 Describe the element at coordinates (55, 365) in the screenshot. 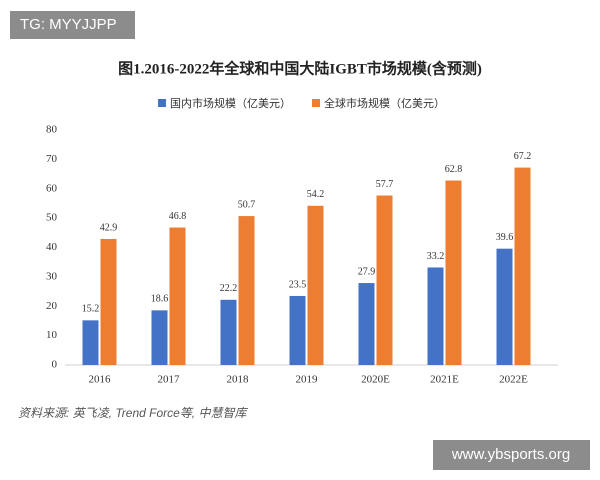

I see `y-tick-label: 0` at that location.